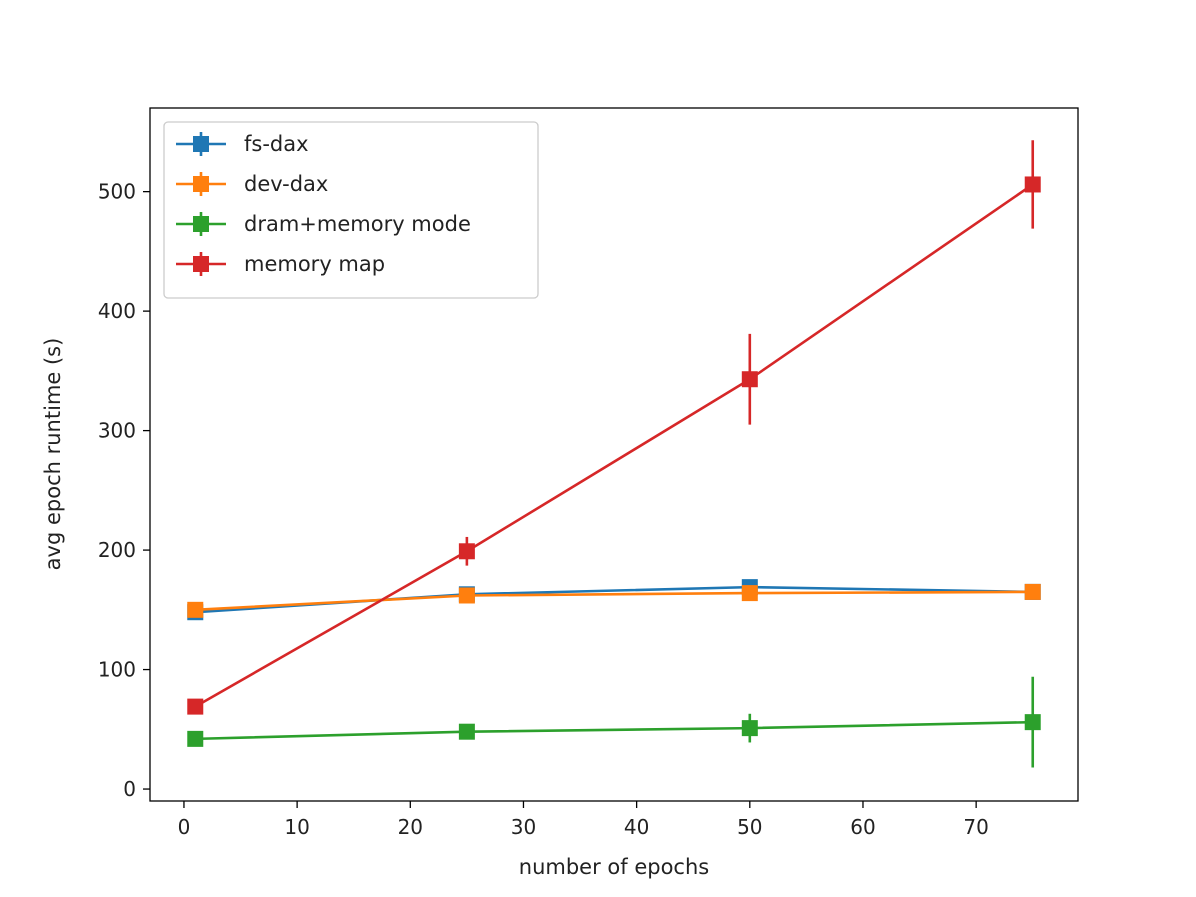  I want to click on legend-item: dram+memory mode, so click(323, 224).